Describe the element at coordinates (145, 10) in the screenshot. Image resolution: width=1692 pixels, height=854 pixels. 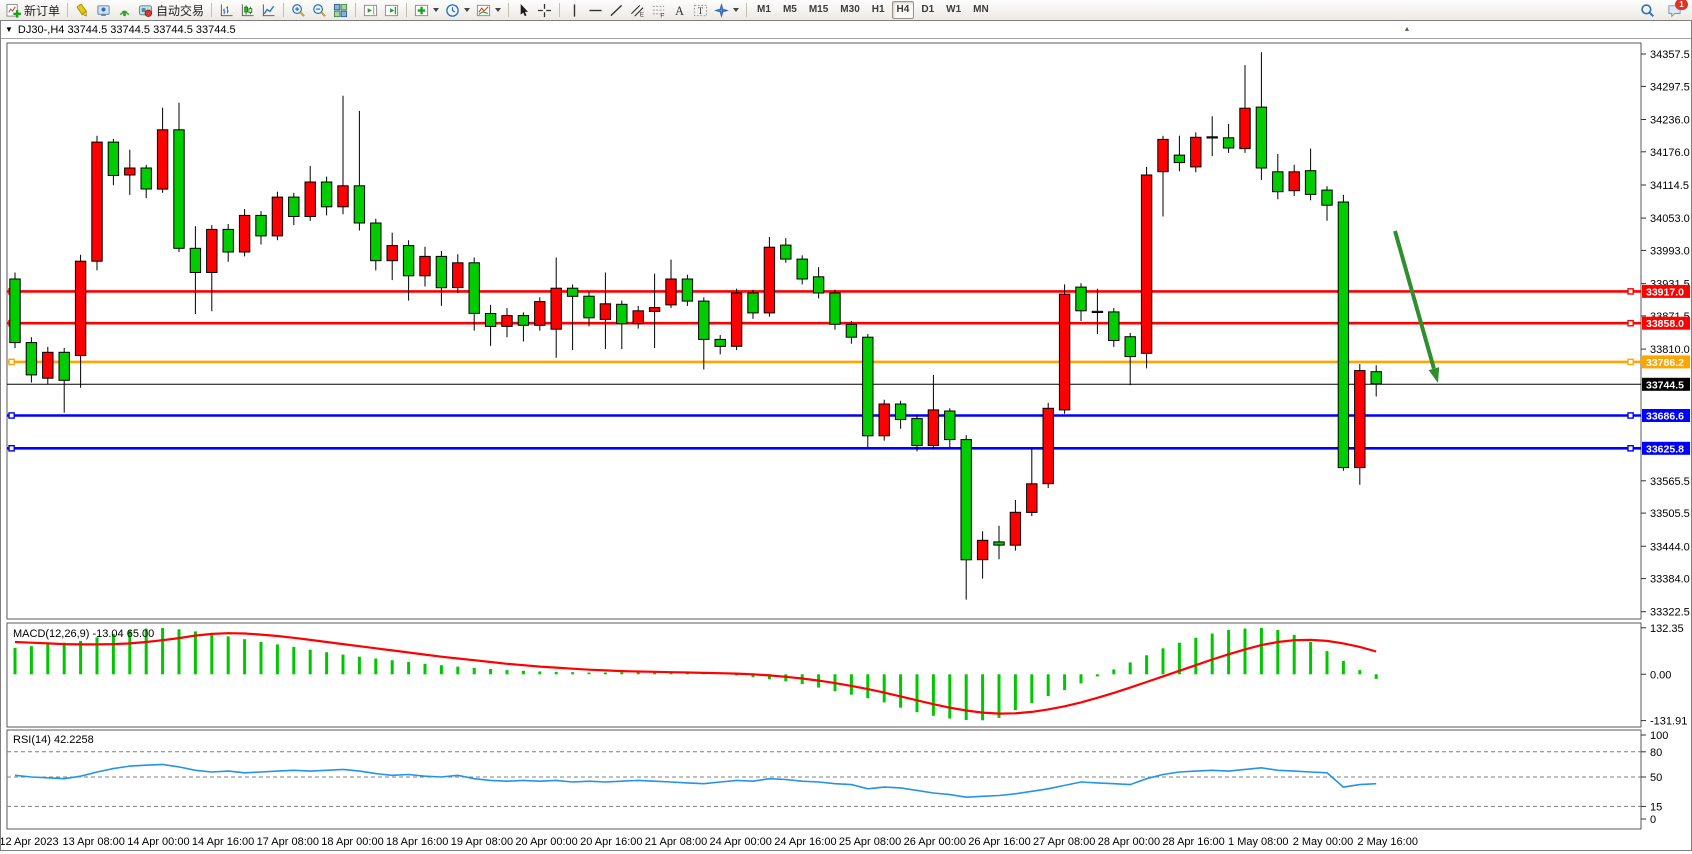
I see `autotrade-icon` at that location.